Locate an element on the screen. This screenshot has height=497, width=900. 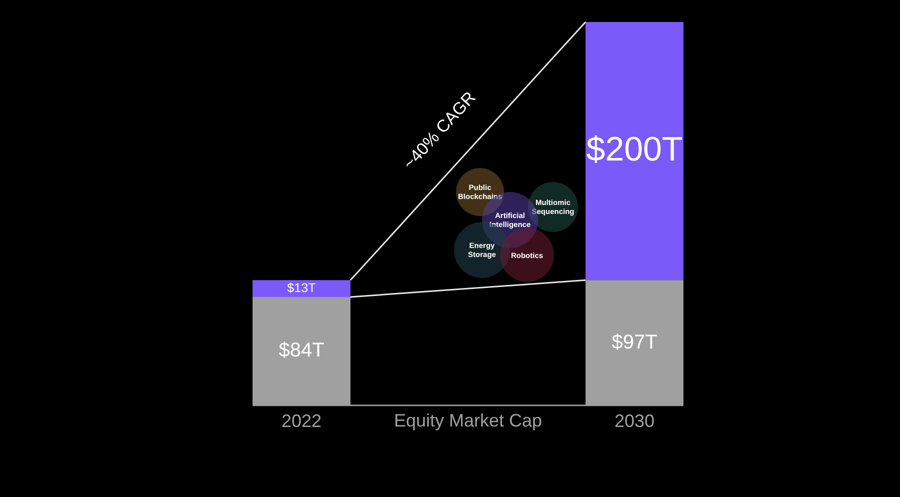
data-label: $13T is located at coordinates (301, 288).